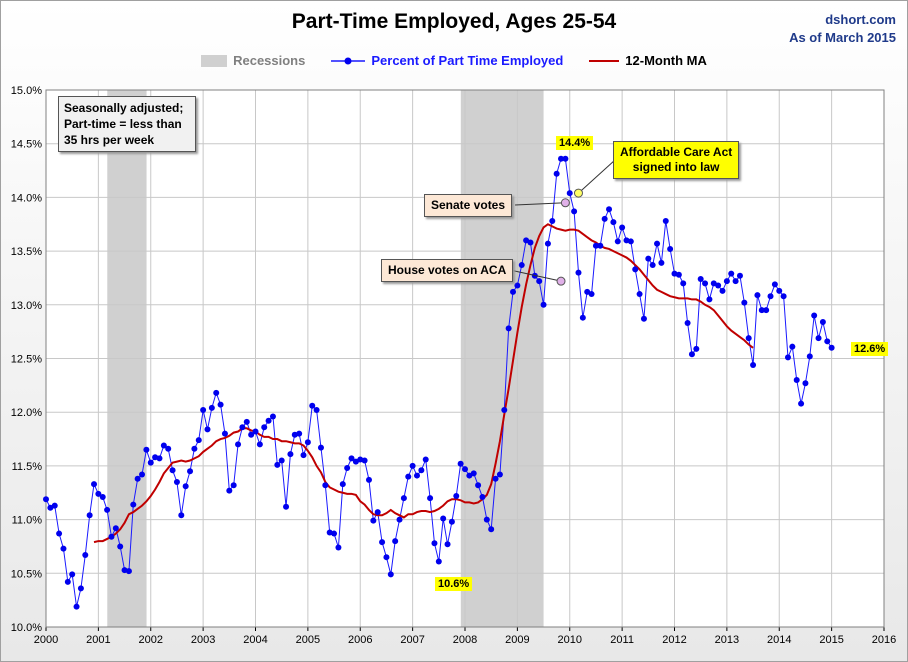  What do you see at coordinates (26, 628) in the screenshot?
I see `y-tick-label: 10.0%` at bounding box center [26, 628].